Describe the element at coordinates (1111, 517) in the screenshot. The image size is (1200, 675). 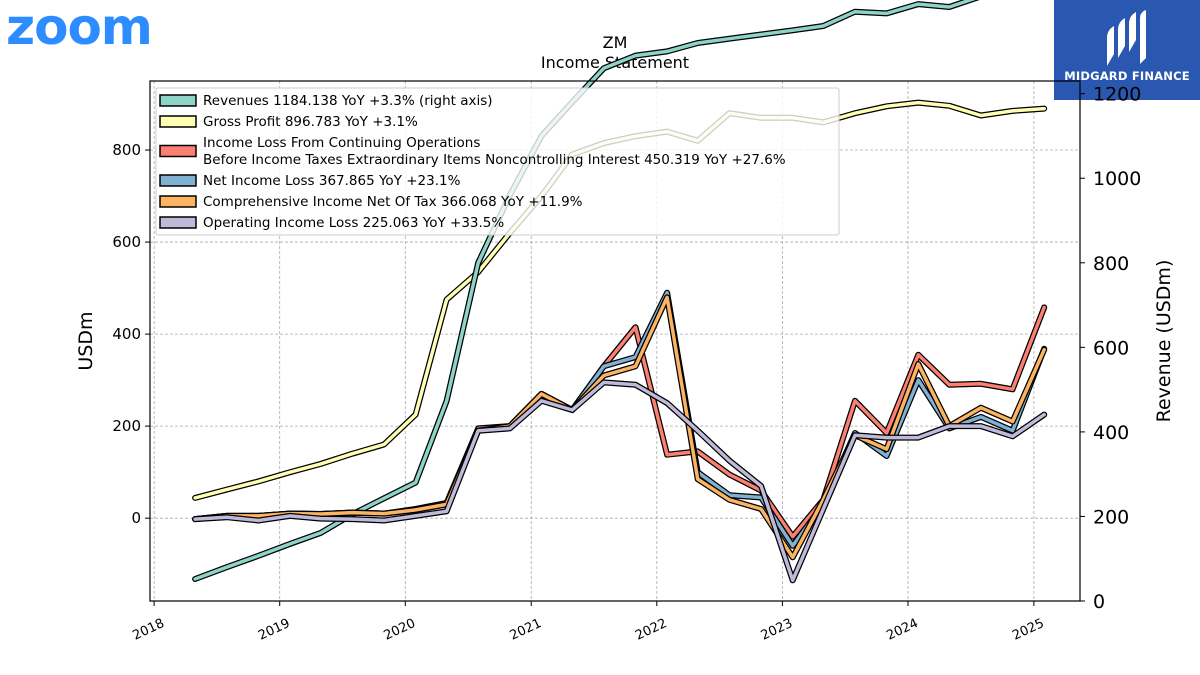
I see `y-right-tick-label: 200` at that location.